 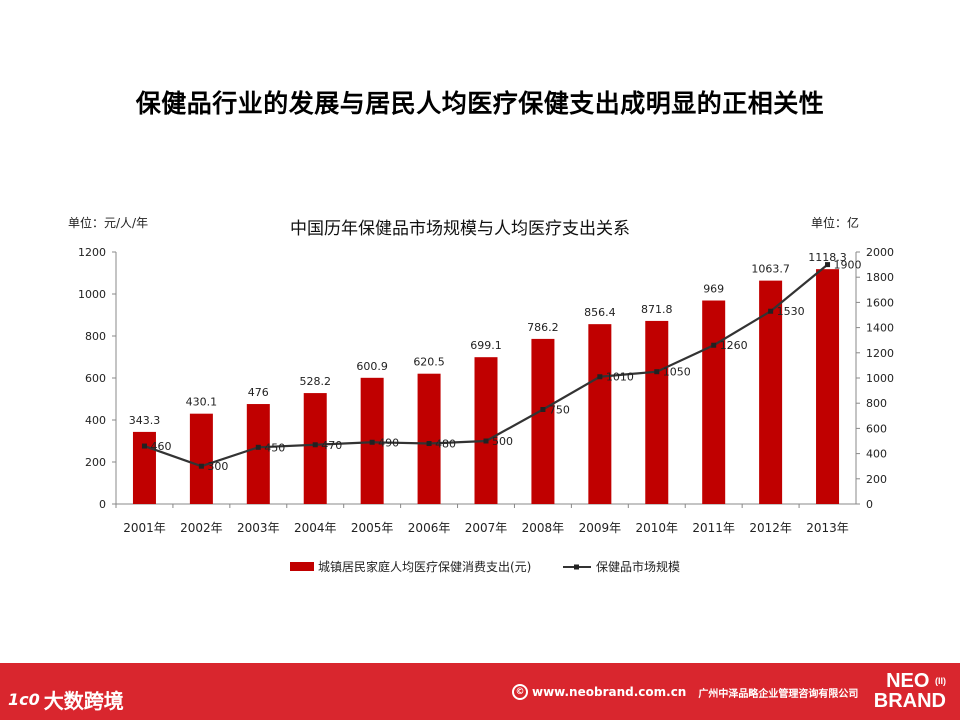 I want to click on right-tick-label: 1600, so click(x=880, y=302).